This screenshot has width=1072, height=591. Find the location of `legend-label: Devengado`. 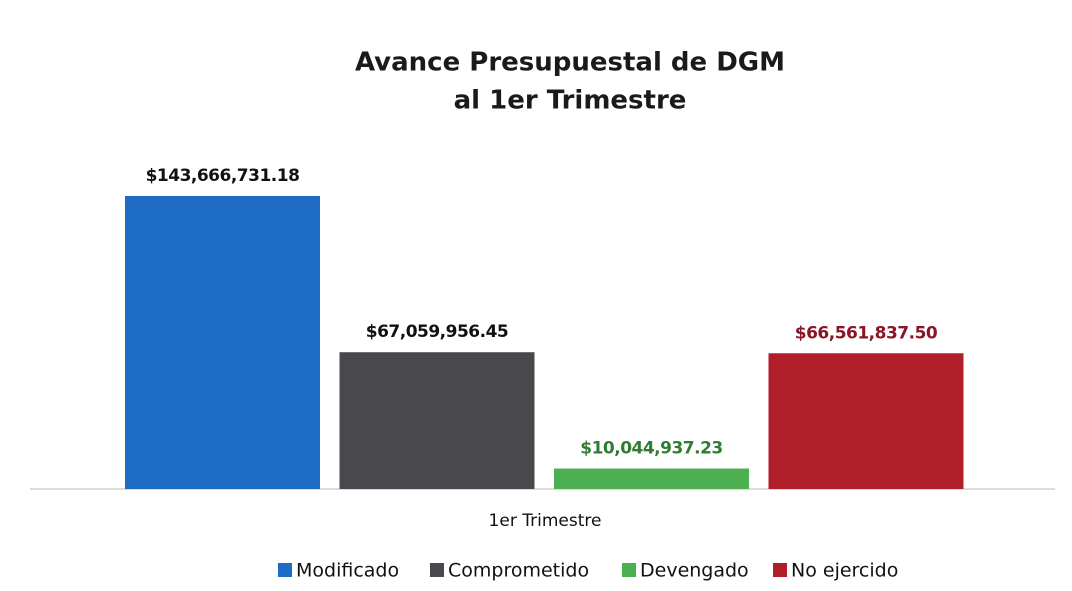

legend-label: Devengado is located at coordinates (694, 571).